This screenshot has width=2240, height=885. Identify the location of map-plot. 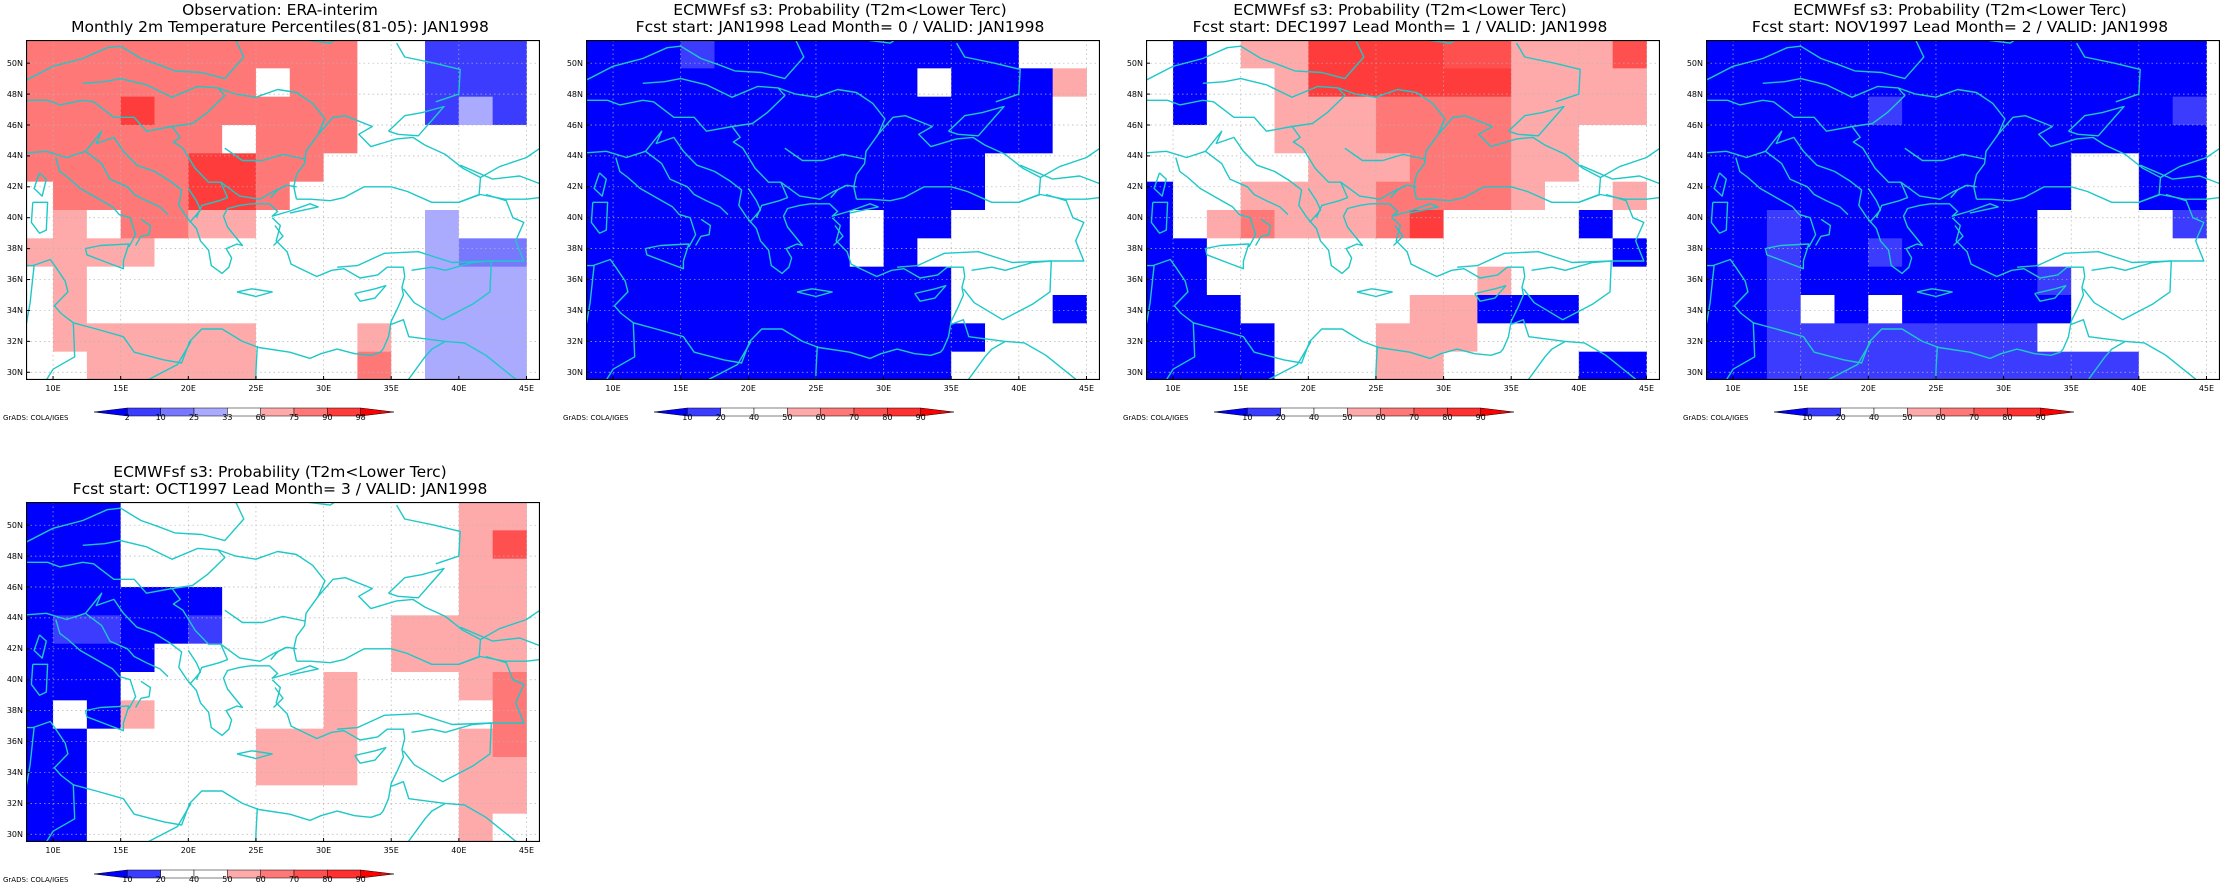
(283, 210).